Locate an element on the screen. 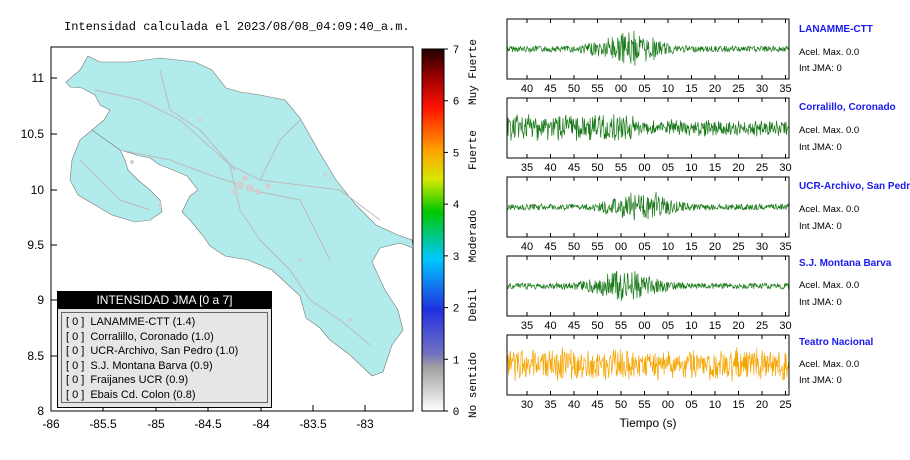 Image resolution: width=910 pixels, height=460 pixels. colorbar-category-label: Moderado is located at coordinates (474, 236).